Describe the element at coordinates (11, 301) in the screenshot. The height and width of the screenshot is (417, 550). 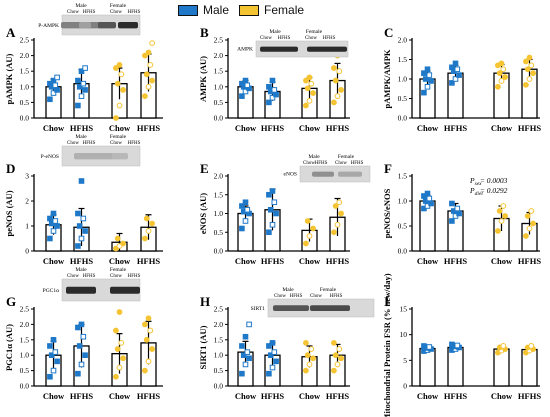
I see `panel-g-label: G` at that location.